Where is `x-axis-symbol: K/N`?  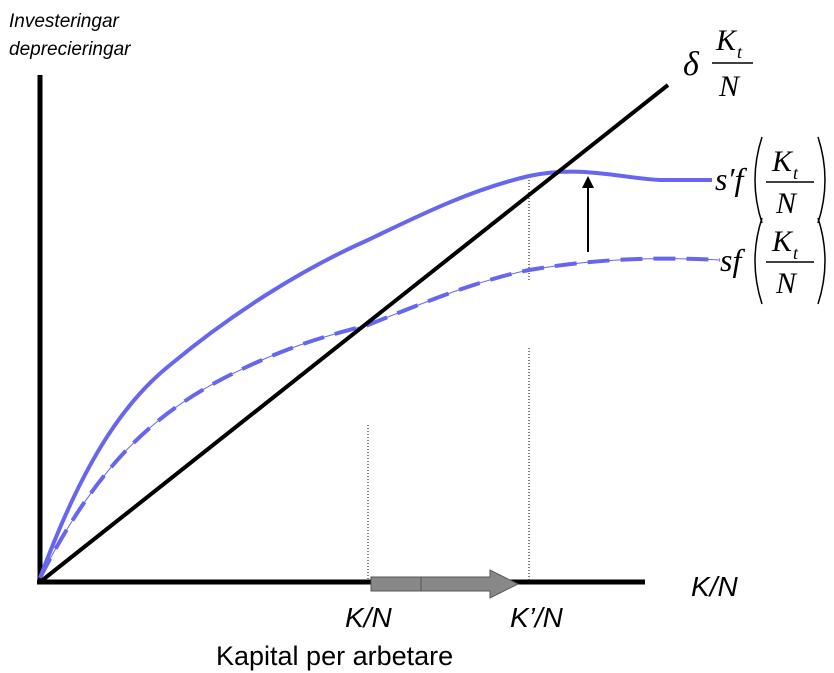 x-axis-symbol: K/N is located at coordinates (714, 586).